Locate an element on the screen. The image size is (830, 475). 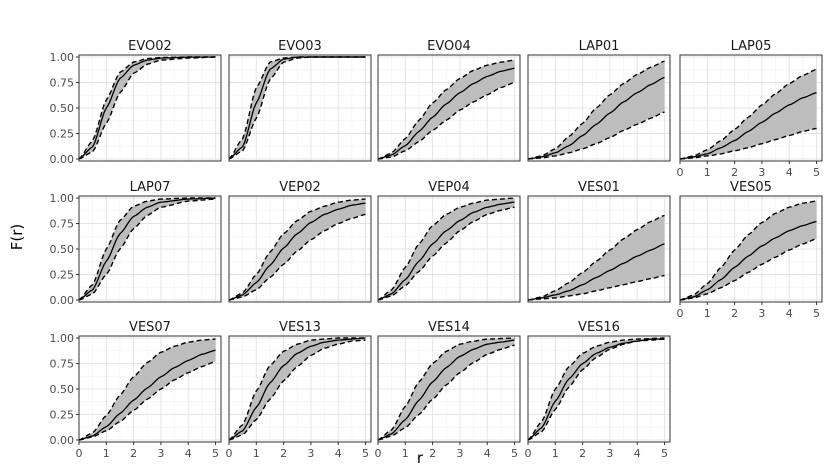
facet-panel-ves01: VES01 is located at coordinates (599, 241).